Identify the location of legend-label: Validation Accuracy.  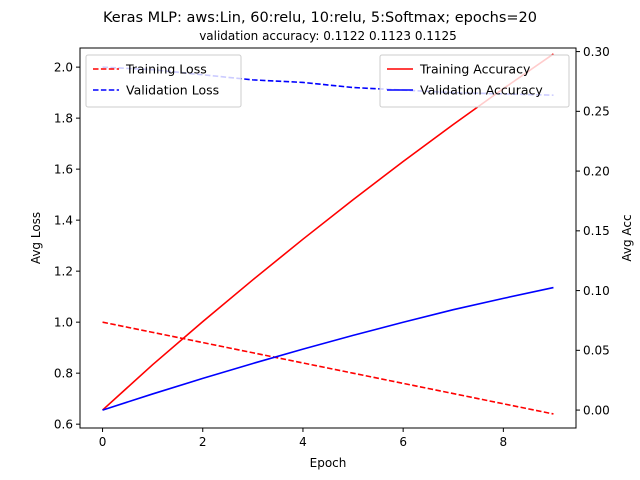
(481, 90).